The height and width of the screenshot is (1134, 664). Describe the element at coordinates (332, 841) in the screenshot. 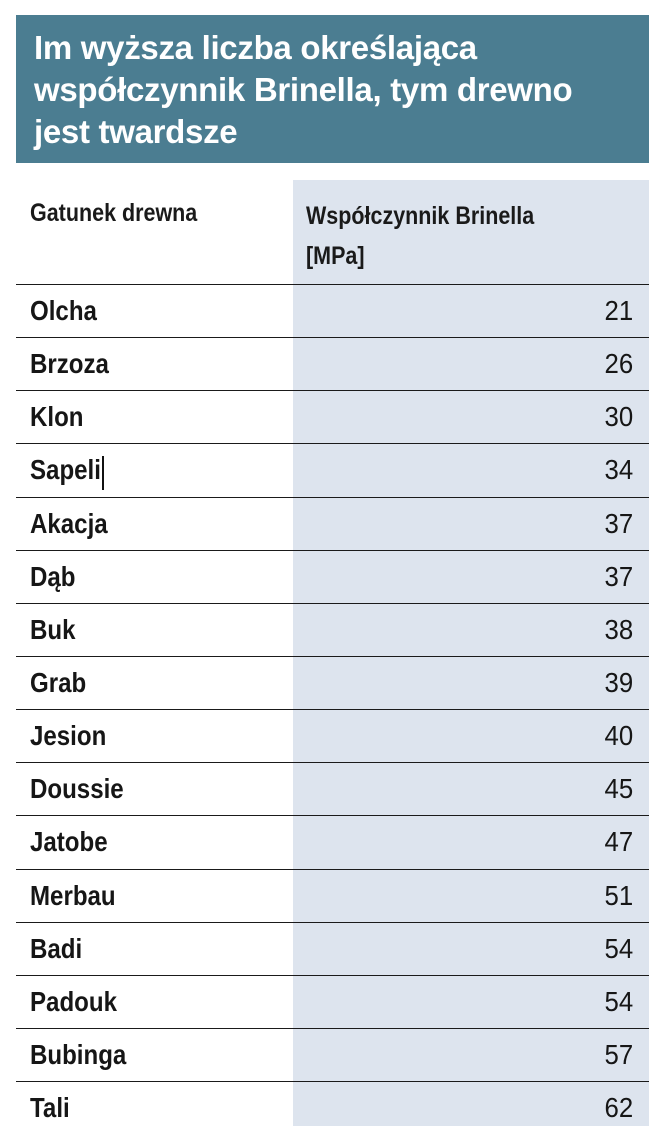

I see `table-row: Jatobe 47` at that location.